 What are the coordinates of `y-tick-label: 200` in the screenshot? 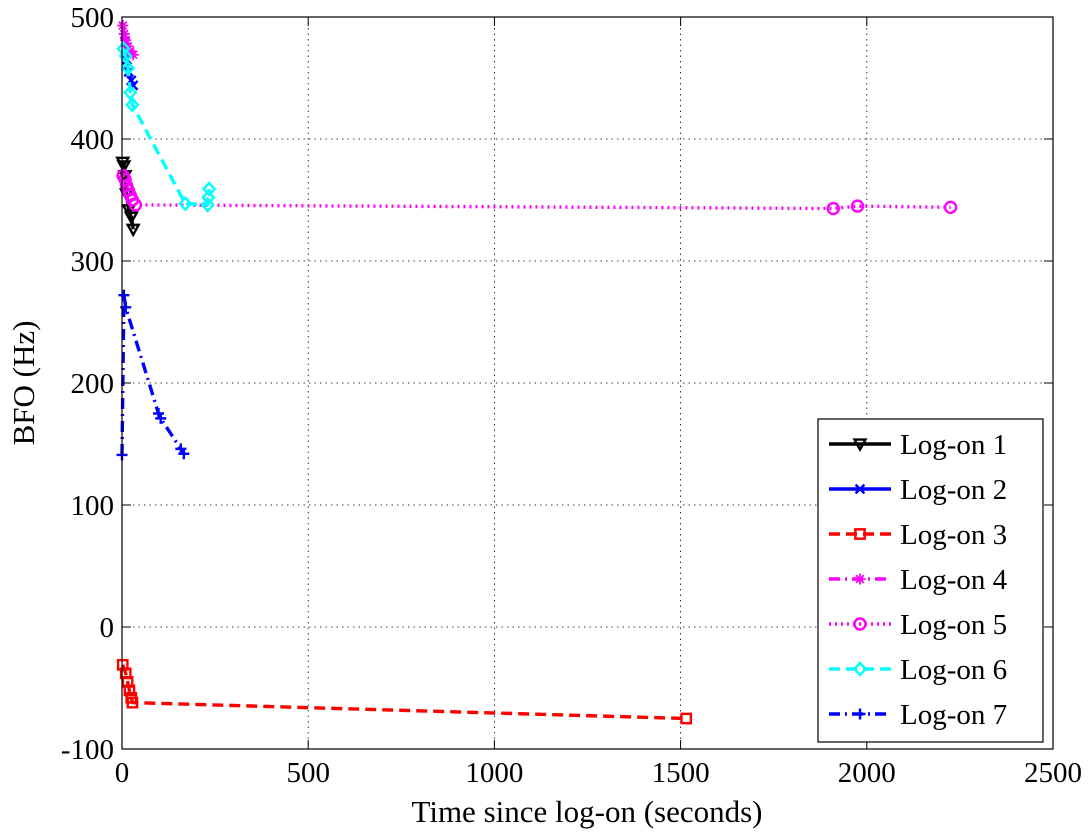 It's located at (93, 384).